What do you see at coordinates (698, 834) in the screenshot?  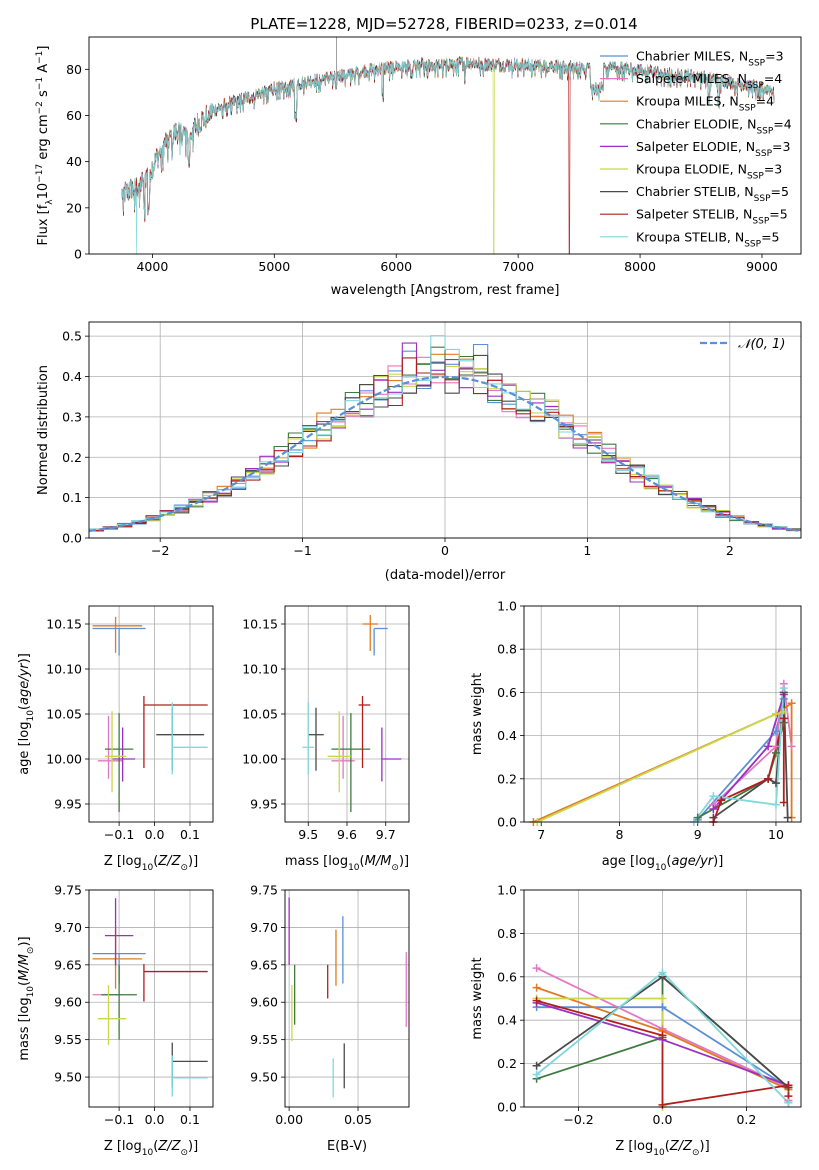 I see `x-tick-label: 9` at bounding box center [698, 834].